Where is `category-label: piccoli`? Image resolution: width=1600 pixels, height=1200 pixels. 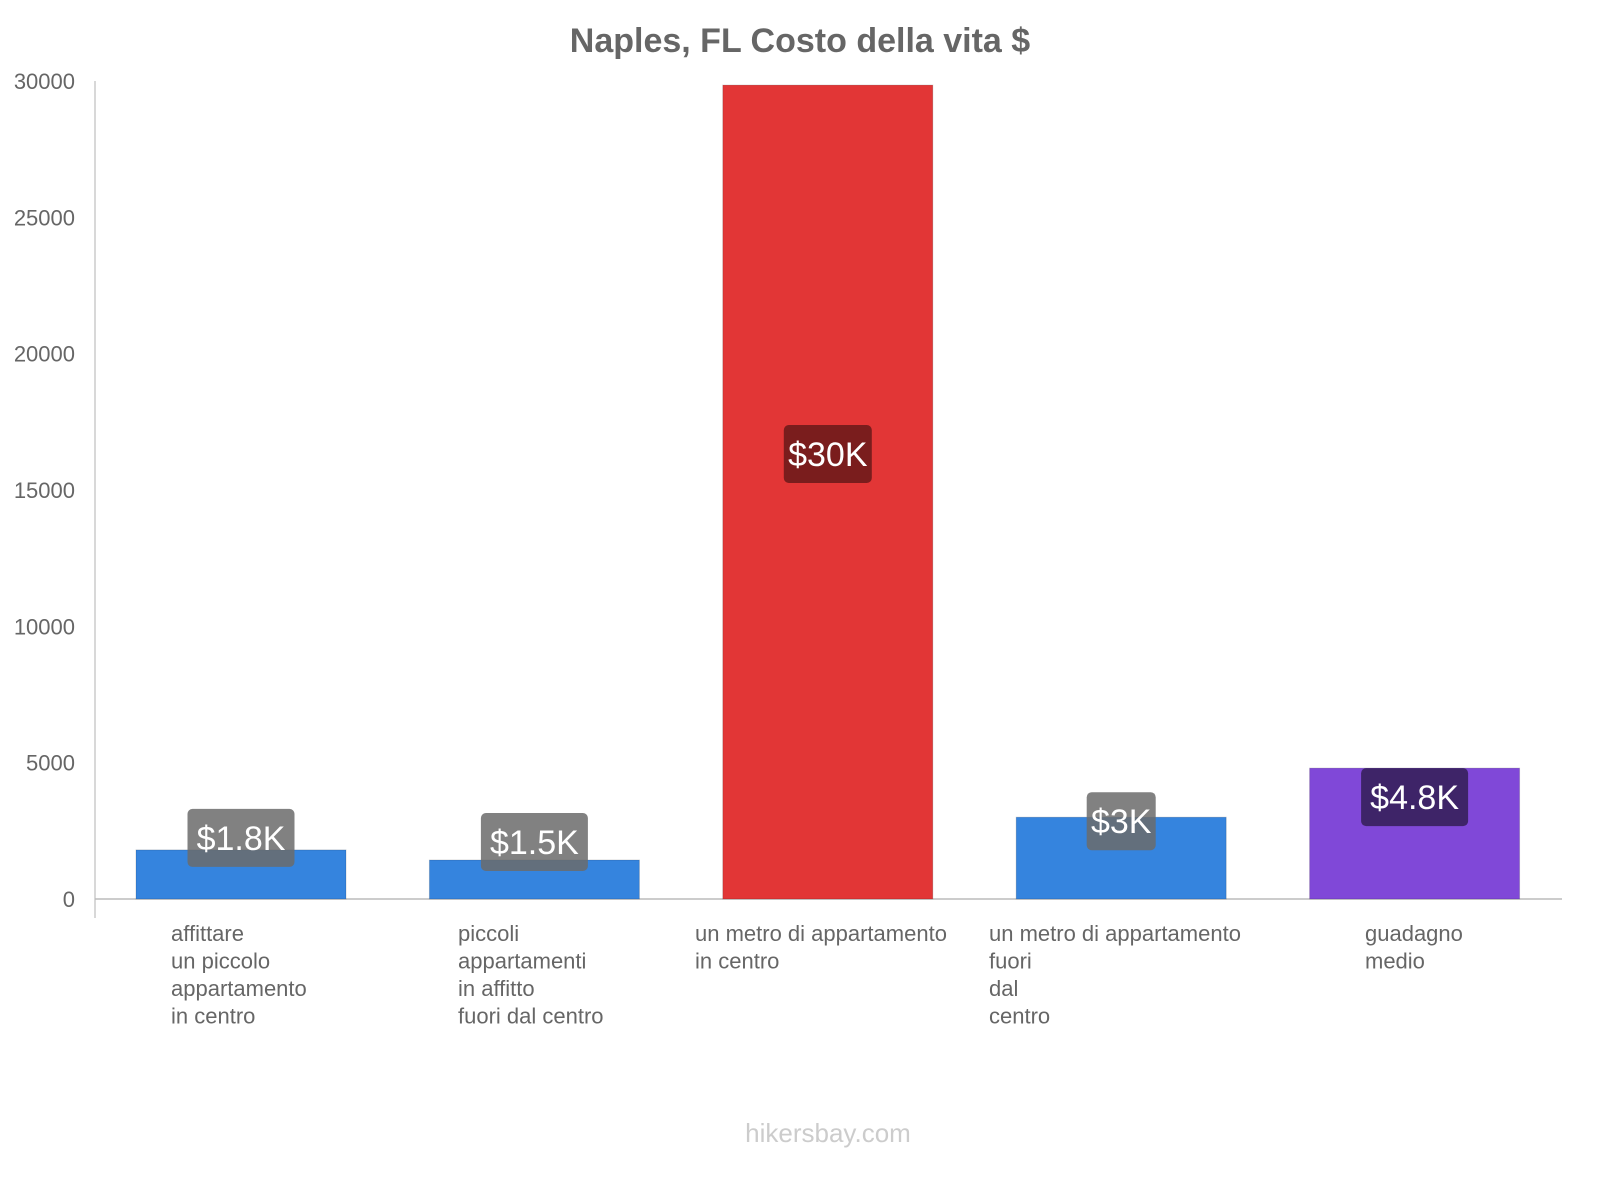 category-label: piccoli is located at coordinates (488, 933).